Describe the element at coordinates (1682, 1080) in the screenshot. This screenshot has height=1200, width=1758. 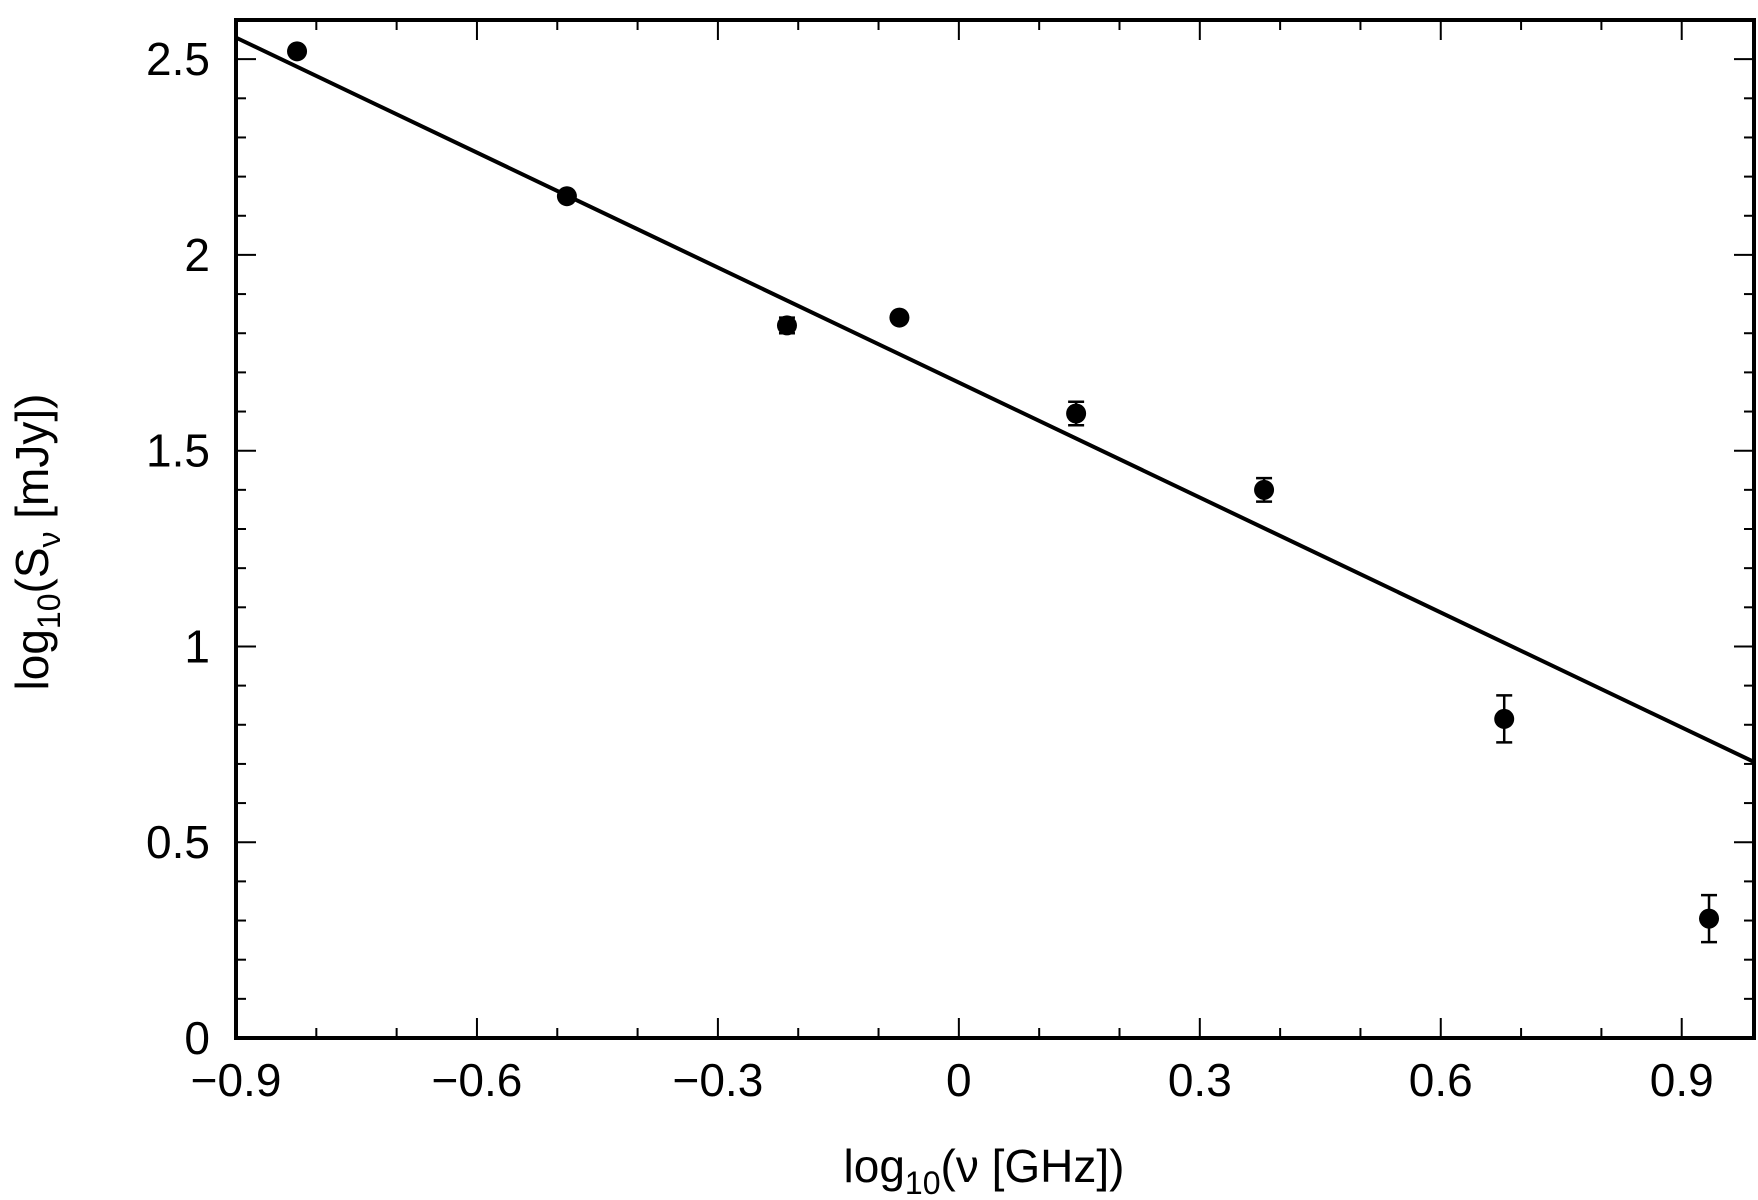
I see `x-tick-label: 0.9` at that location.